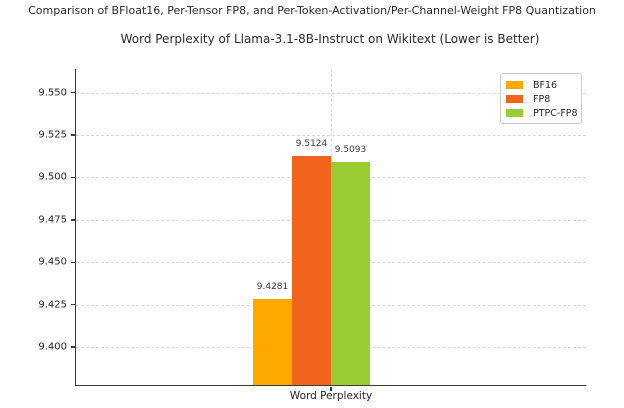 The image size is (624, 408). I want to click on legend-label-fp8: FP8, so click(542, 99).